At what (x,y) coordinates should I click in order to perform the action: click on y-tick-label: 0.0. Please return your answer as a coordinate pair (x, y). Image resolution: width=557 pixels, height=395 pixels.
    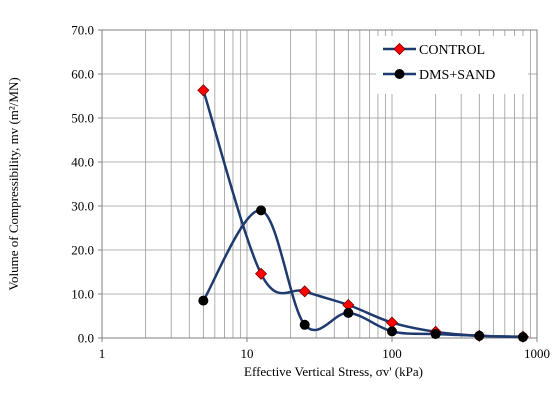
    Looking at the image, I should click on (86, 338).